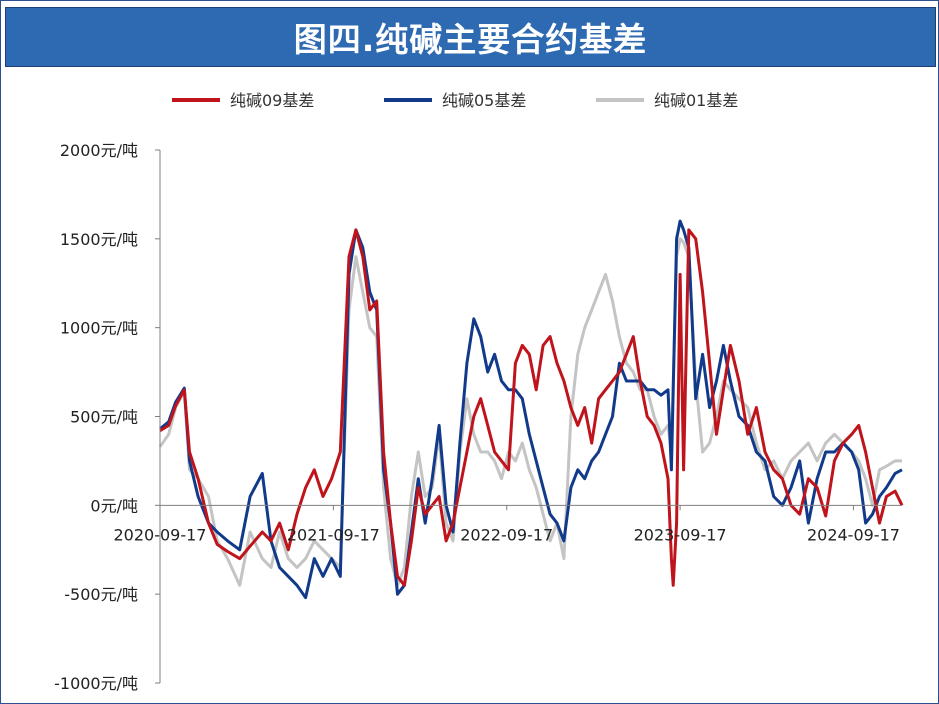  What do you see at coordinates (853, 534) in the screenshot?
I see `x-tick-label: 2024-09-17` at bounding box center [853, 534].